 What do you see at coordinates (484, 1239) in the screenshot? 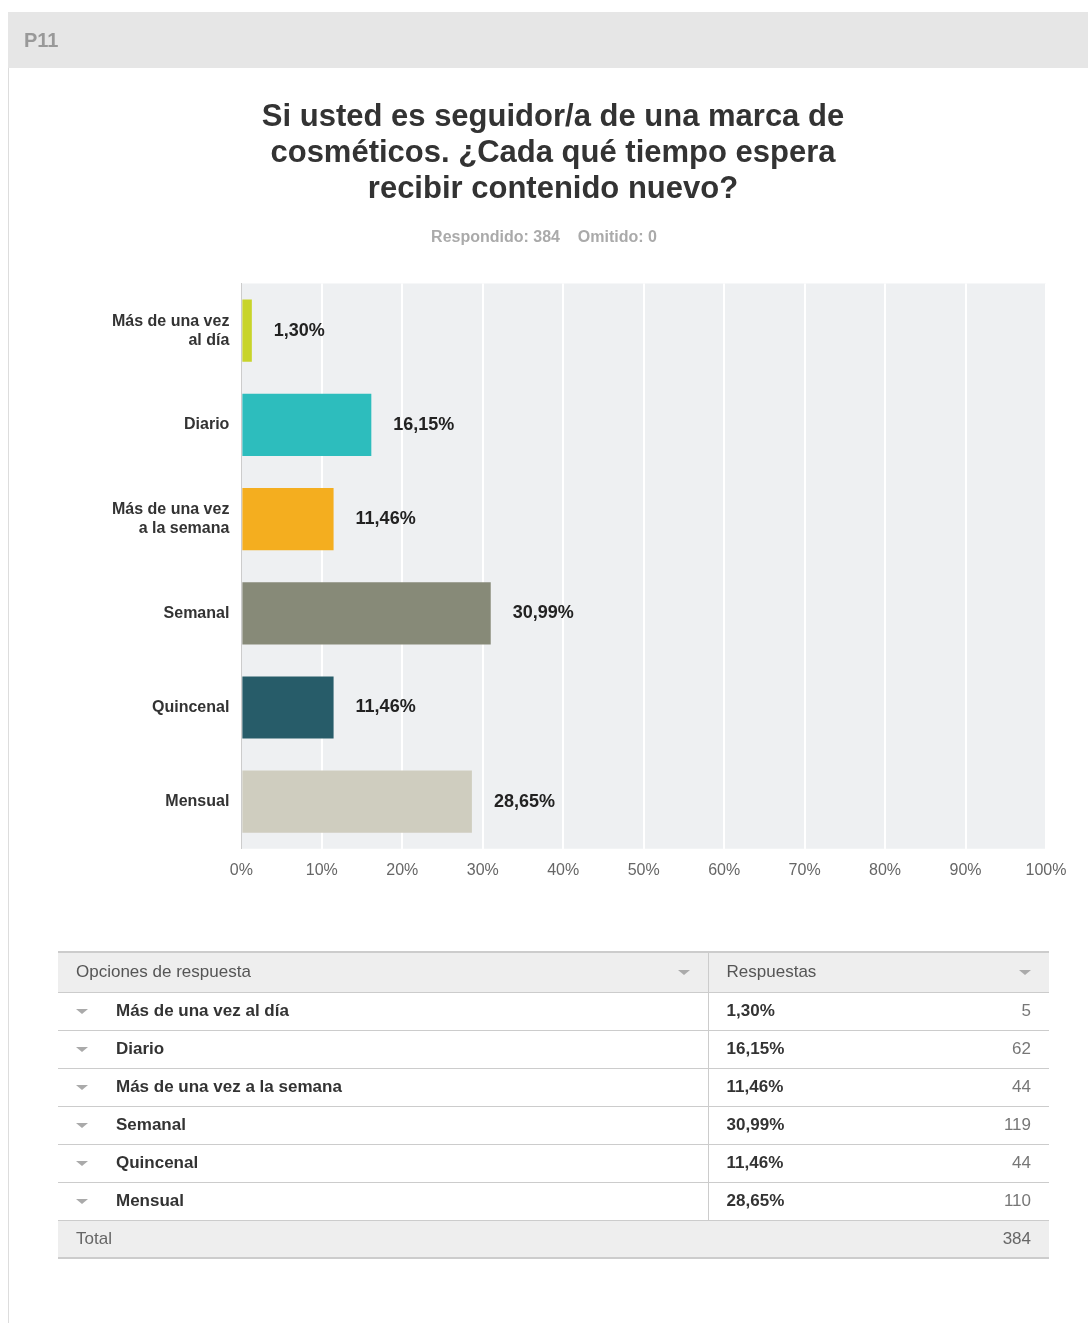
I see `text: Total` at bounding box center [484, 1239].